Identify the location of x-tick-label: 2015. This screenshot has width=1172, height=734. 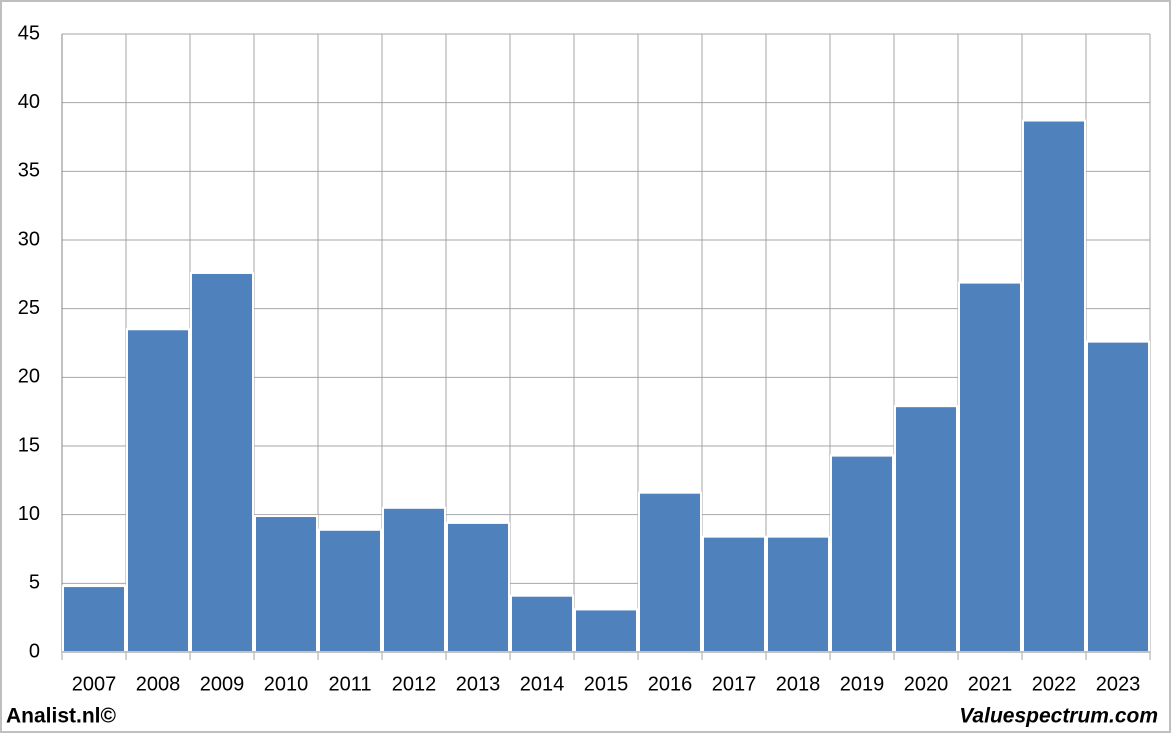
(606, 684).